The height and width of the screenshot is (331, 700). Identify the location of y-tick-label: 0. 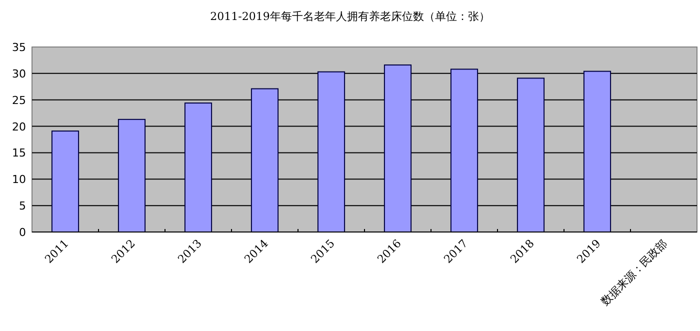
(22, 232).